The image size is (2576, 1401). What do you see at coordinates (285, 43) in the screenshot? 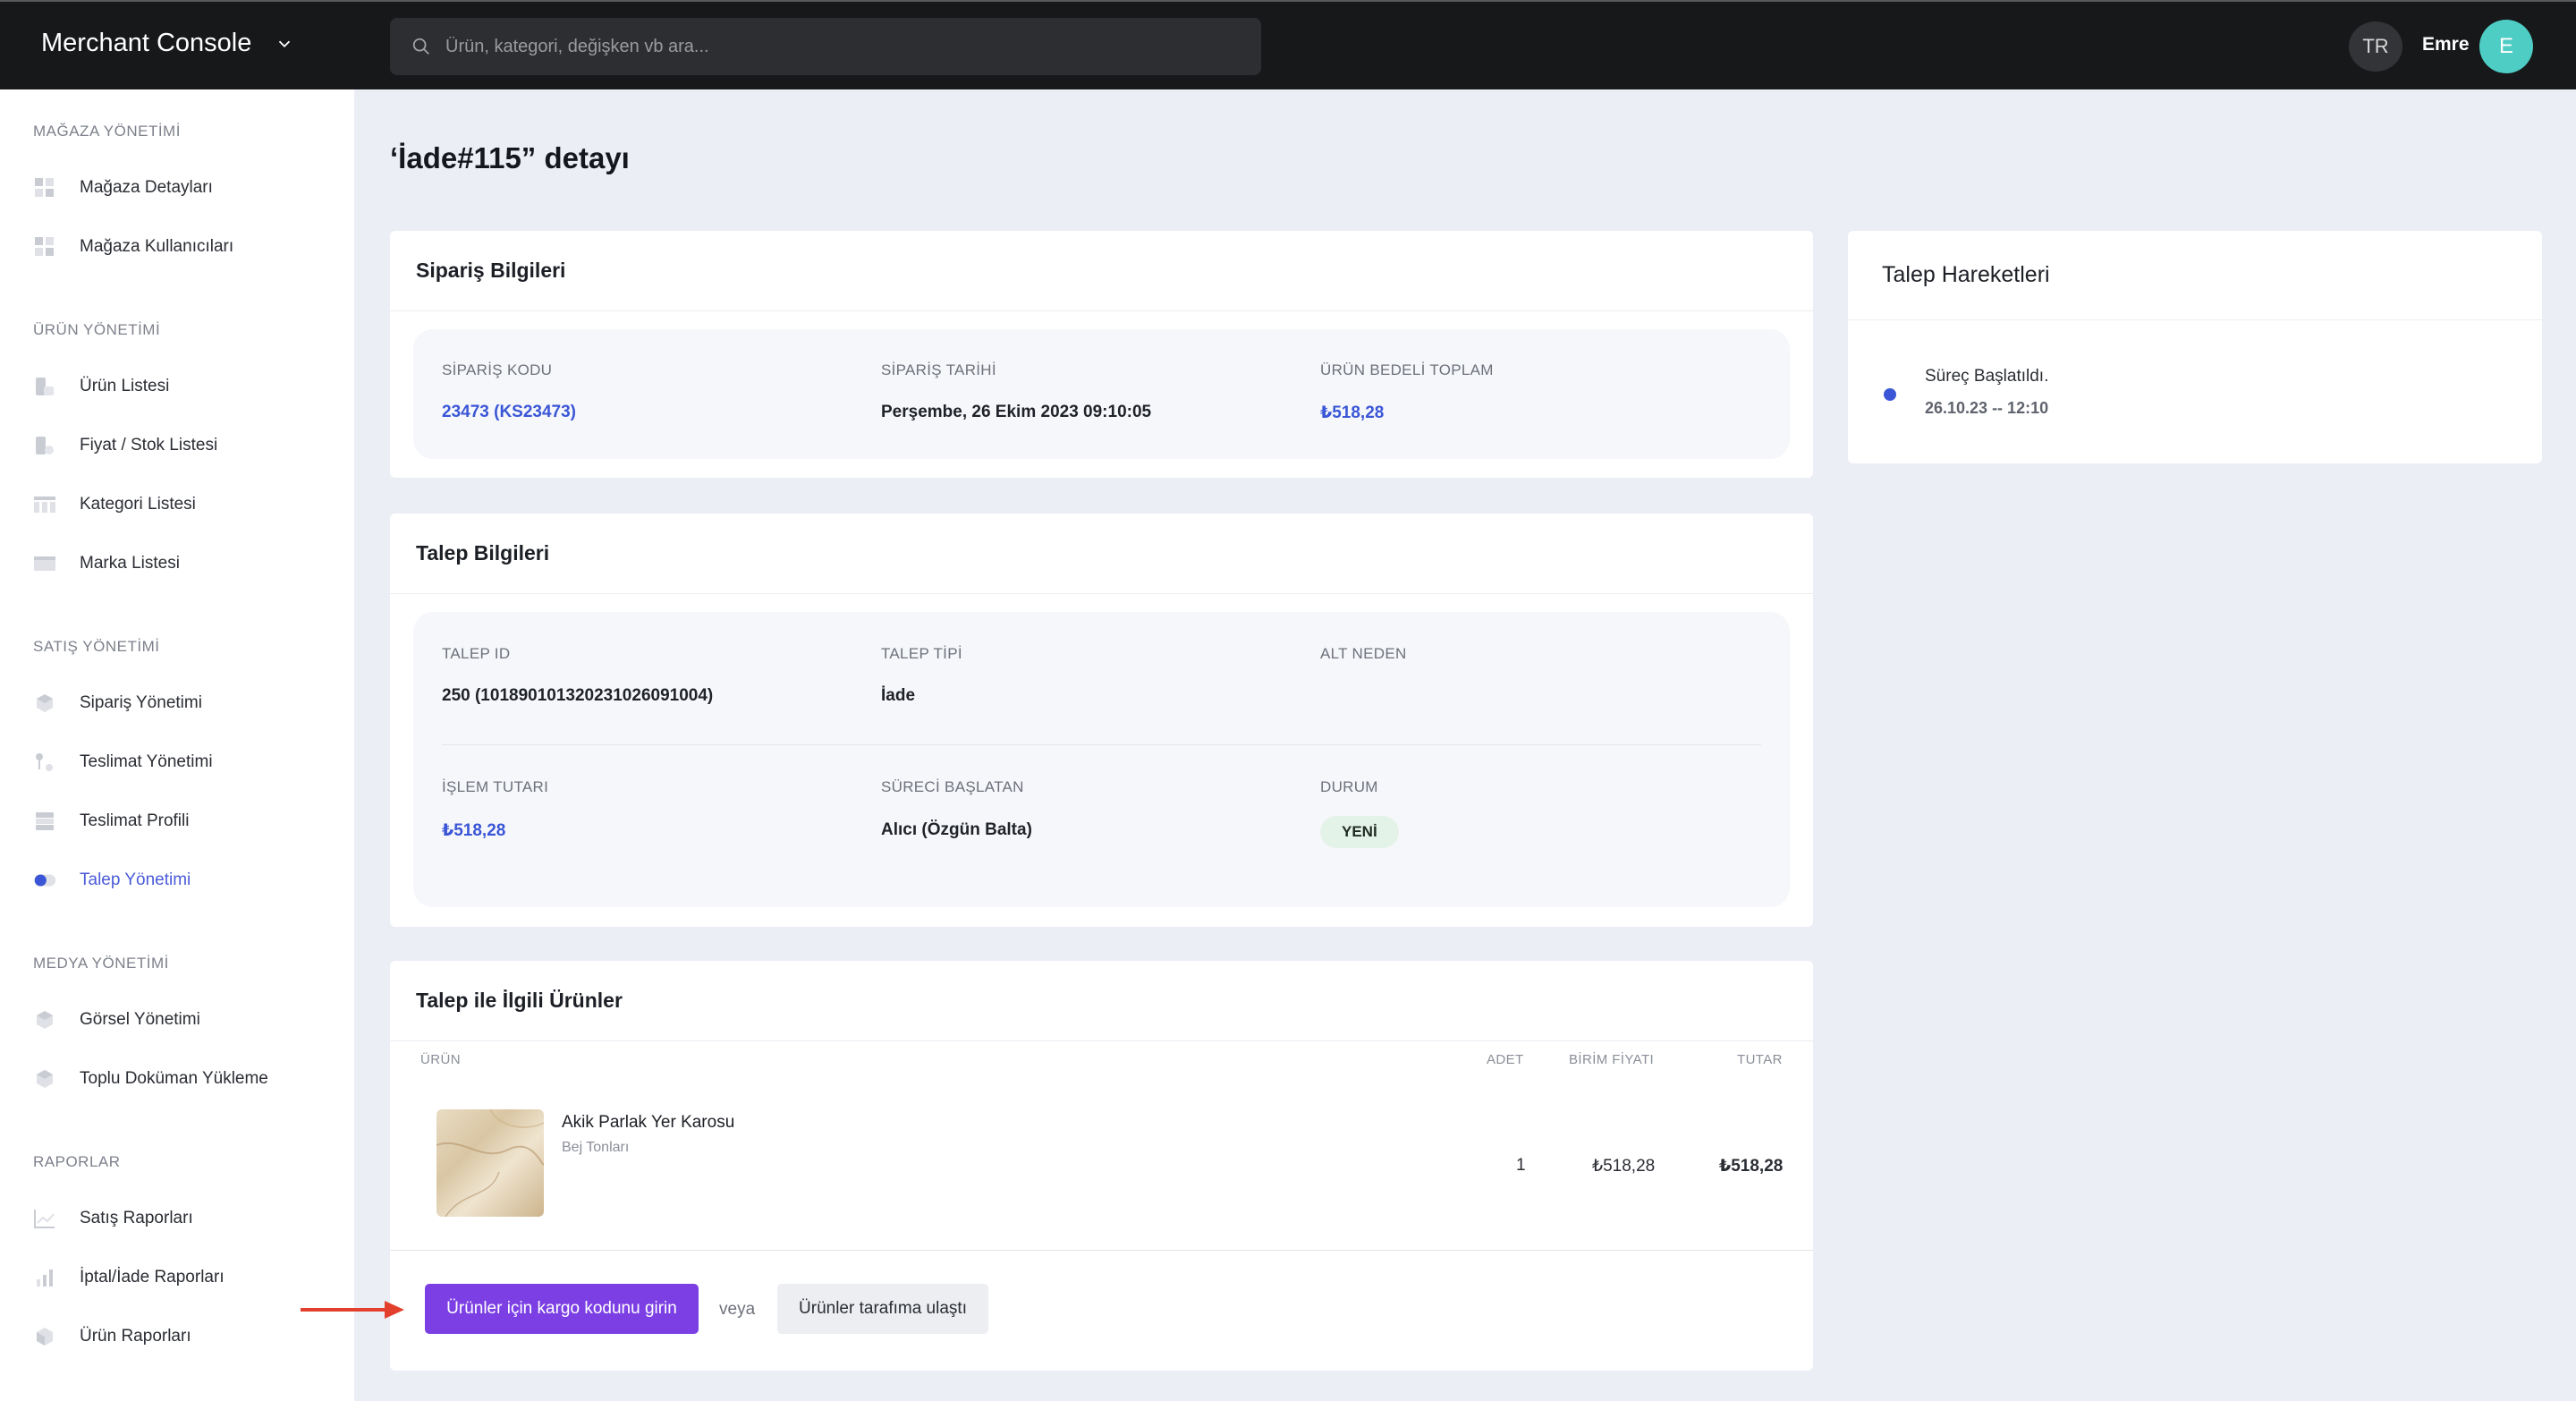
I see `chevron-down-icon` at bounding box center [285, 43].